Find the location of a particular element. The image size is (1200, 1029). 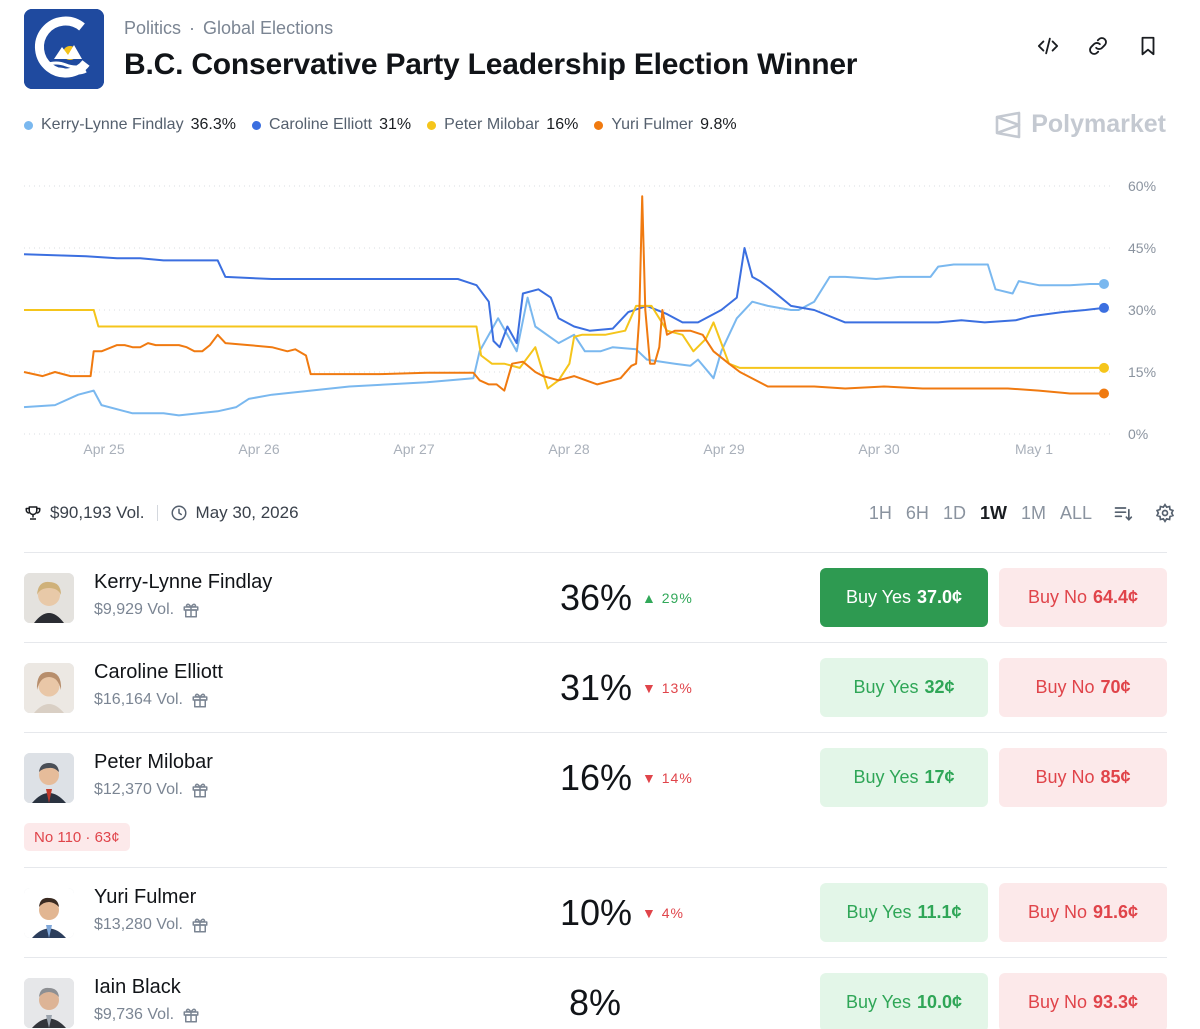

outcome-name: Yuri Fulmer is located at coordinates (145, 897).